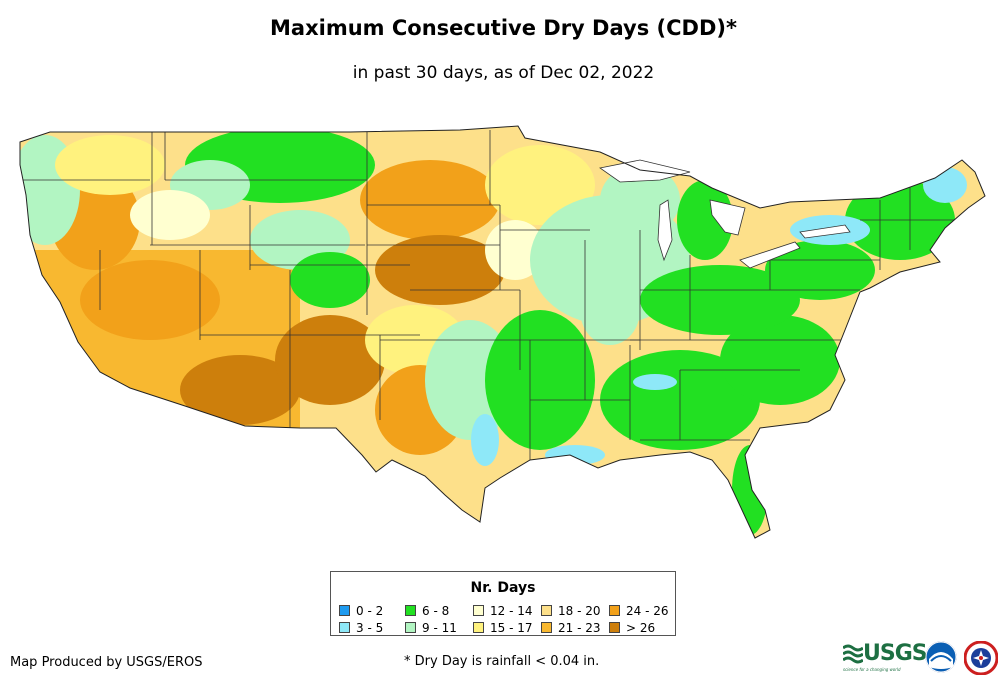  I want to click on zone-missouri-river, so click(610, 310).